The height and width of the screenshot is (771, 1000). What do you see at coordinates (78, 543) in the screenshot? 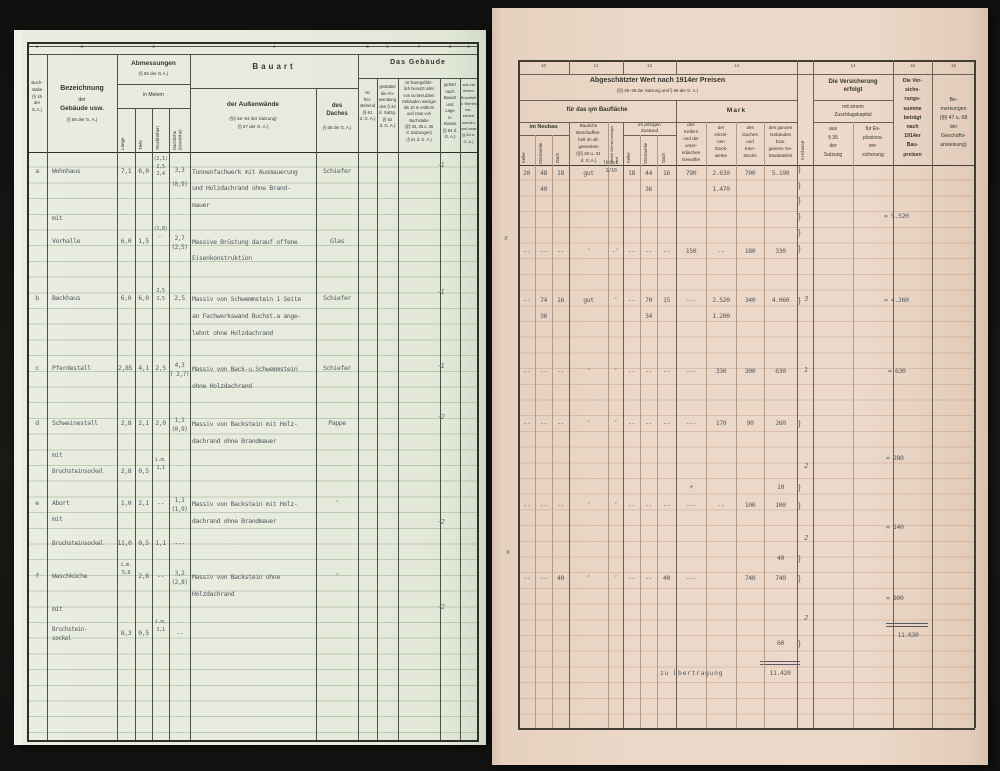
I see `text-left-rows-e-sub: Bruchsteinsockel` at bounding box center [78, 543].